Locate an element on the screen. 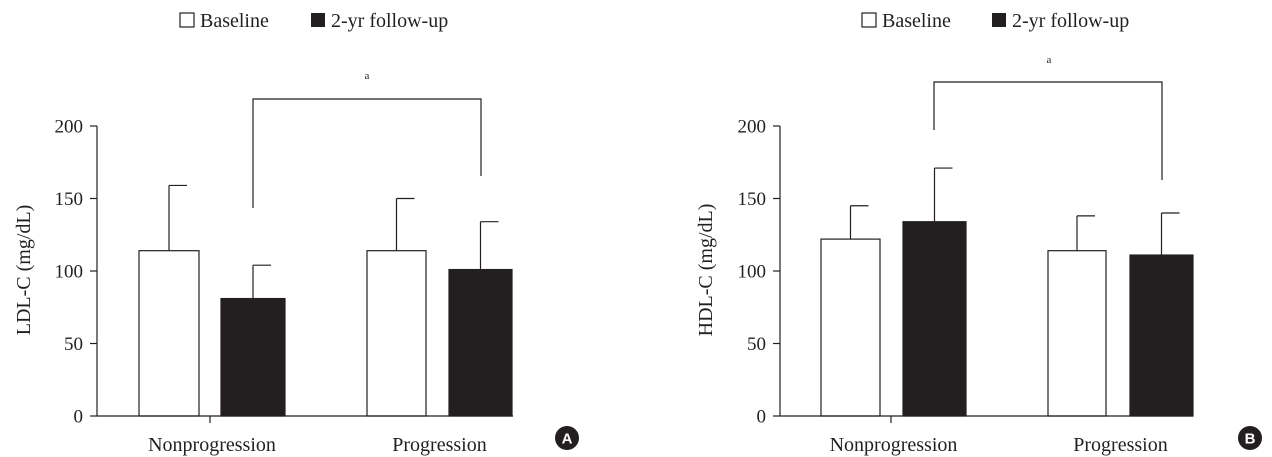  panel-badge-label: B is located at coordinates (1250, 439).